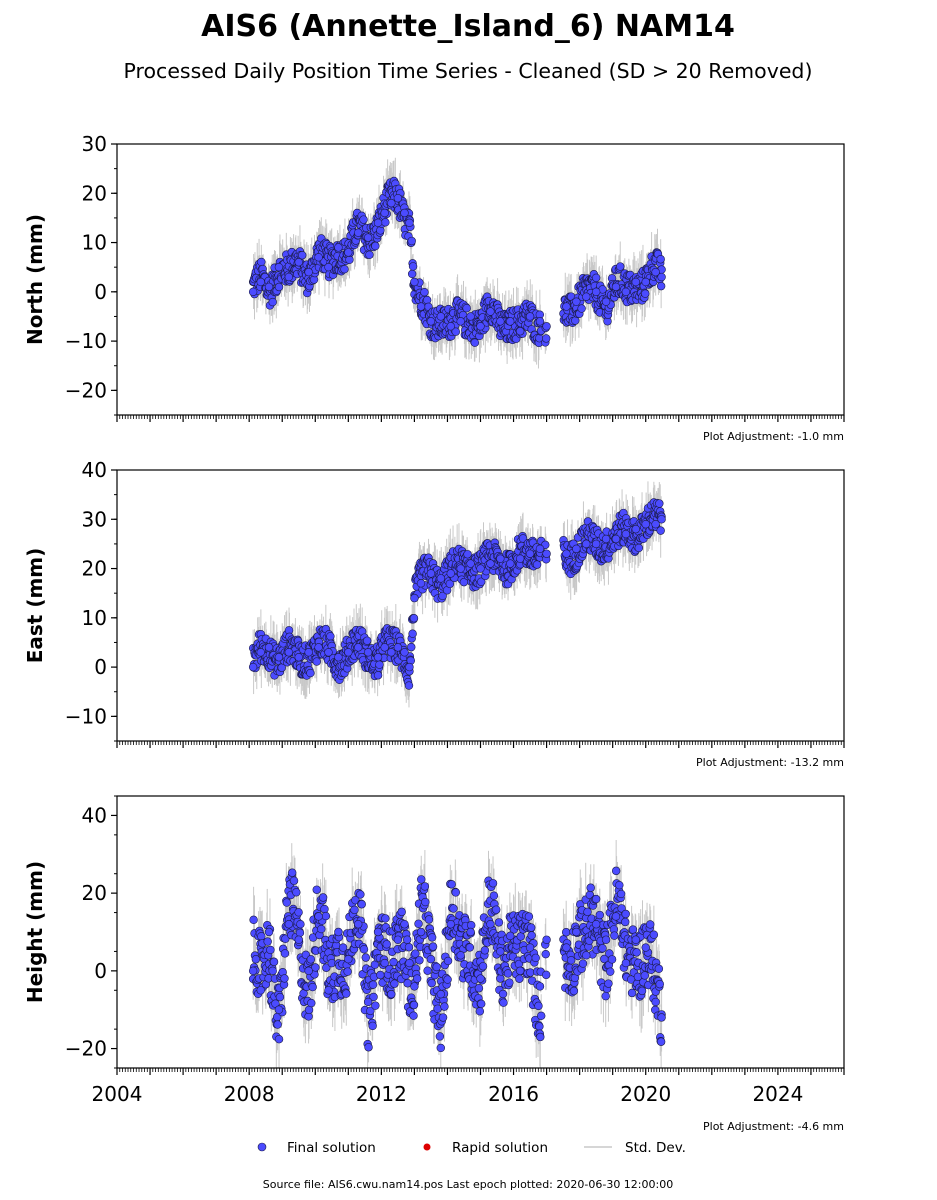 This screenshot has height=1200, width=937. What do you see at coordinates (468, 26) in the screenshot?
I see `chart-title: AIS6 (Annette_Island_6) NAM14` at bounding box center [468, 26].